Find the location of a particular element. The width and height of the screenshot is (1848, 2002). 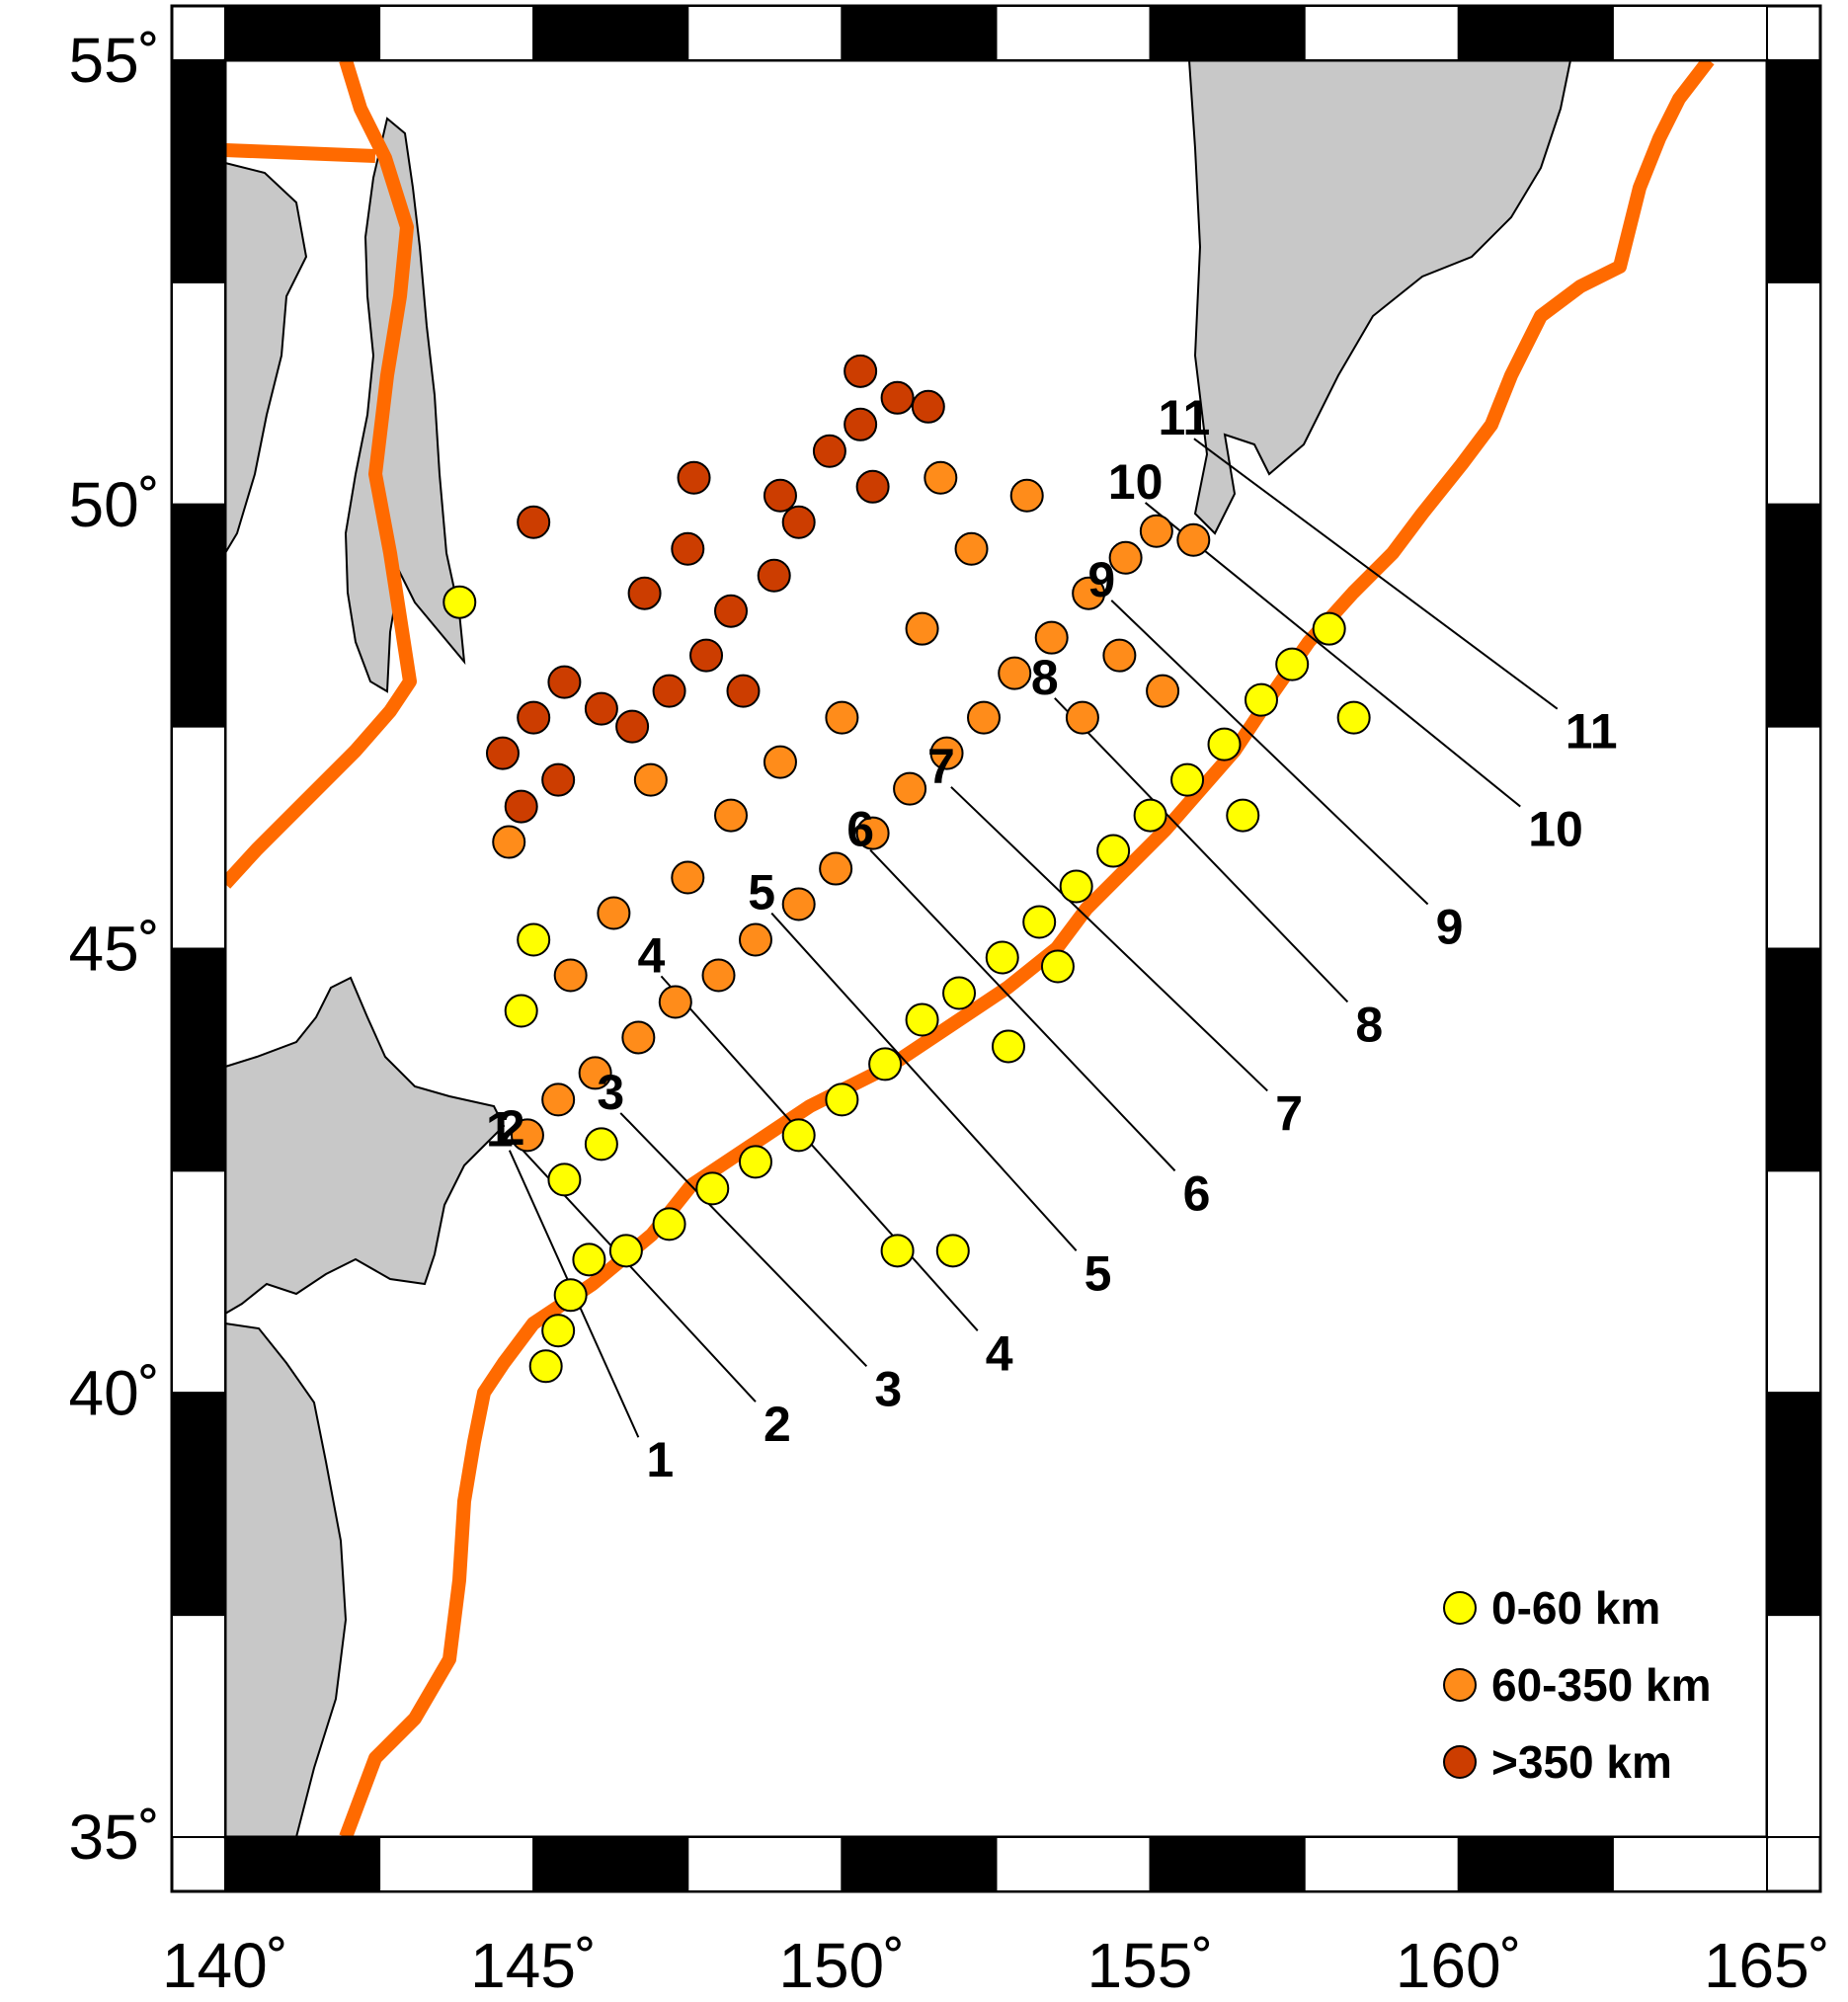

latitude-labels: 35˚ 40˚ 45˚ 50˚ 55˚ is located at coordinates (115, 949).